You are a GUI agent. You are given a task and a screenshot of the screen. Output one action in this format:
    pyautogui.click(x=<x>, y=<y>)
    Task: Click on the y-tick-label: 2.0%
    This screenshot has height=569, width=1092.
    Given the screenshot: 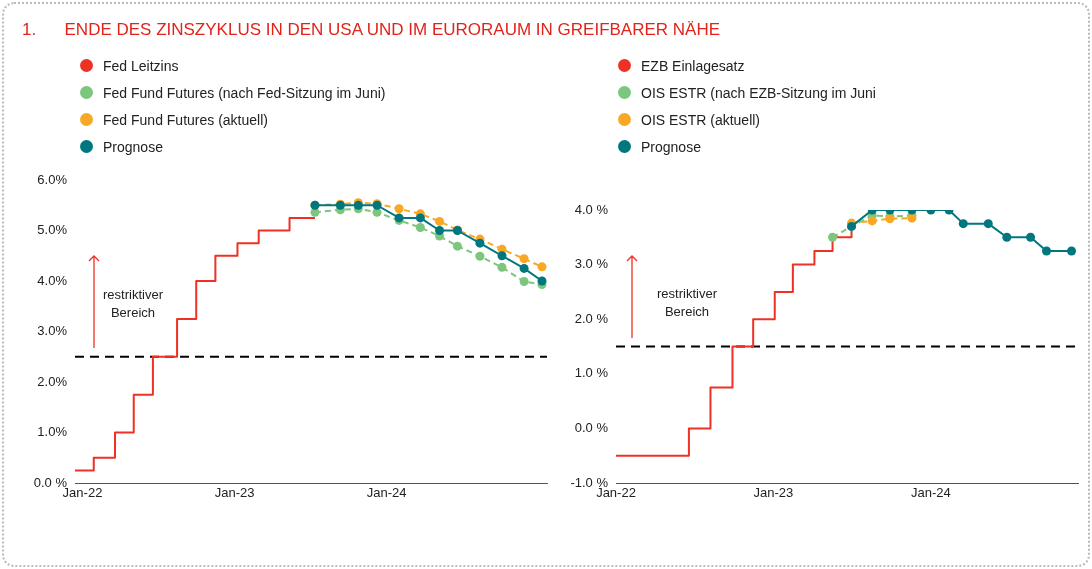 What is the action you would take?
    pyautogui.click(x=52, y=381)
    